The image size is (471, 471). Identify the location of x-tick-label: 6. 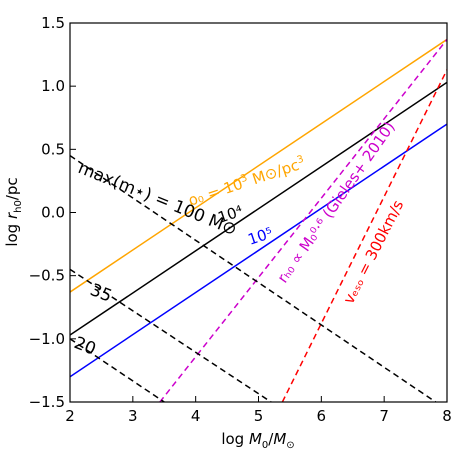
(322, 416).